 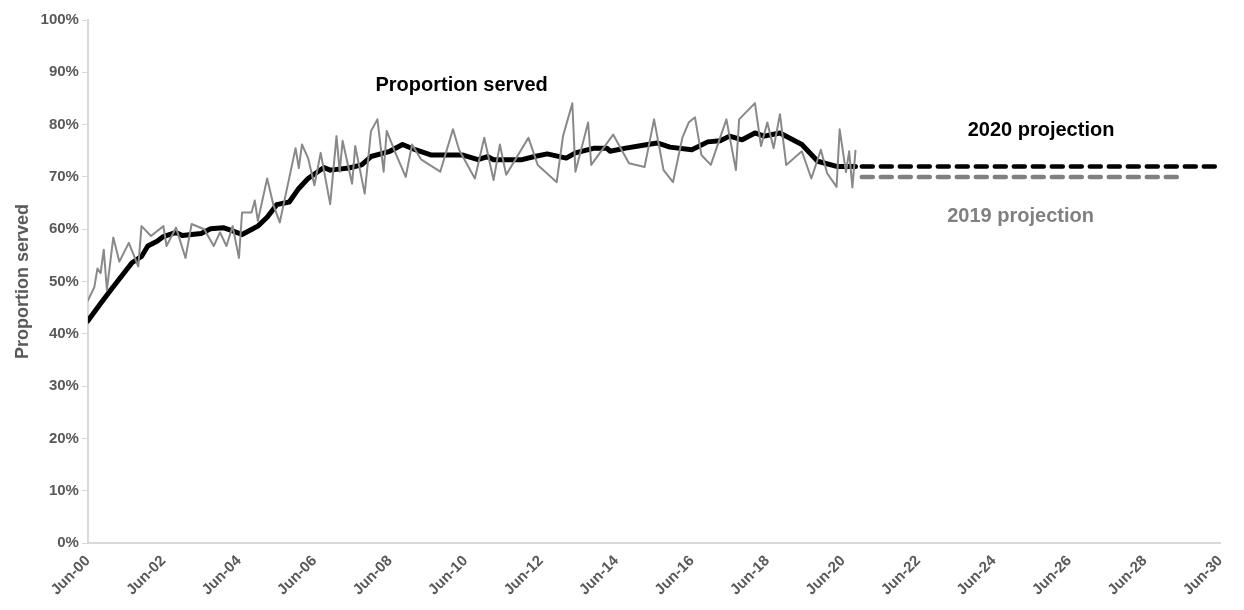 I want to click on y-tick-label: 90%, so click(x=63, y=71).